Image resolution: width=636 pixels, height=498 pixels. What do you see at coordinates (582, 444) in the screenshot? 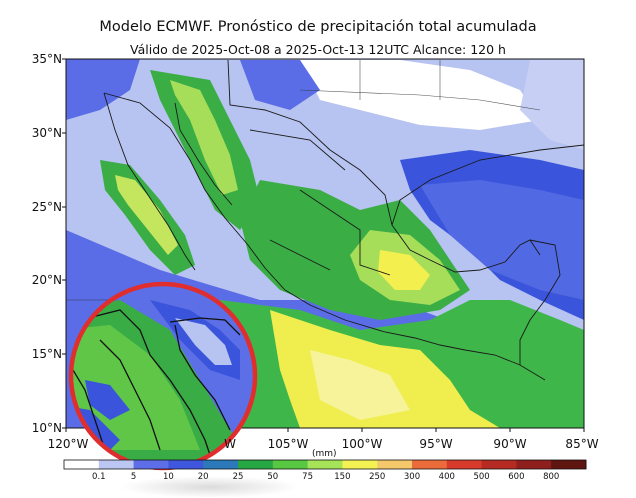
I see `lon-label-85: 85°W` at bounding box center [582, 444].